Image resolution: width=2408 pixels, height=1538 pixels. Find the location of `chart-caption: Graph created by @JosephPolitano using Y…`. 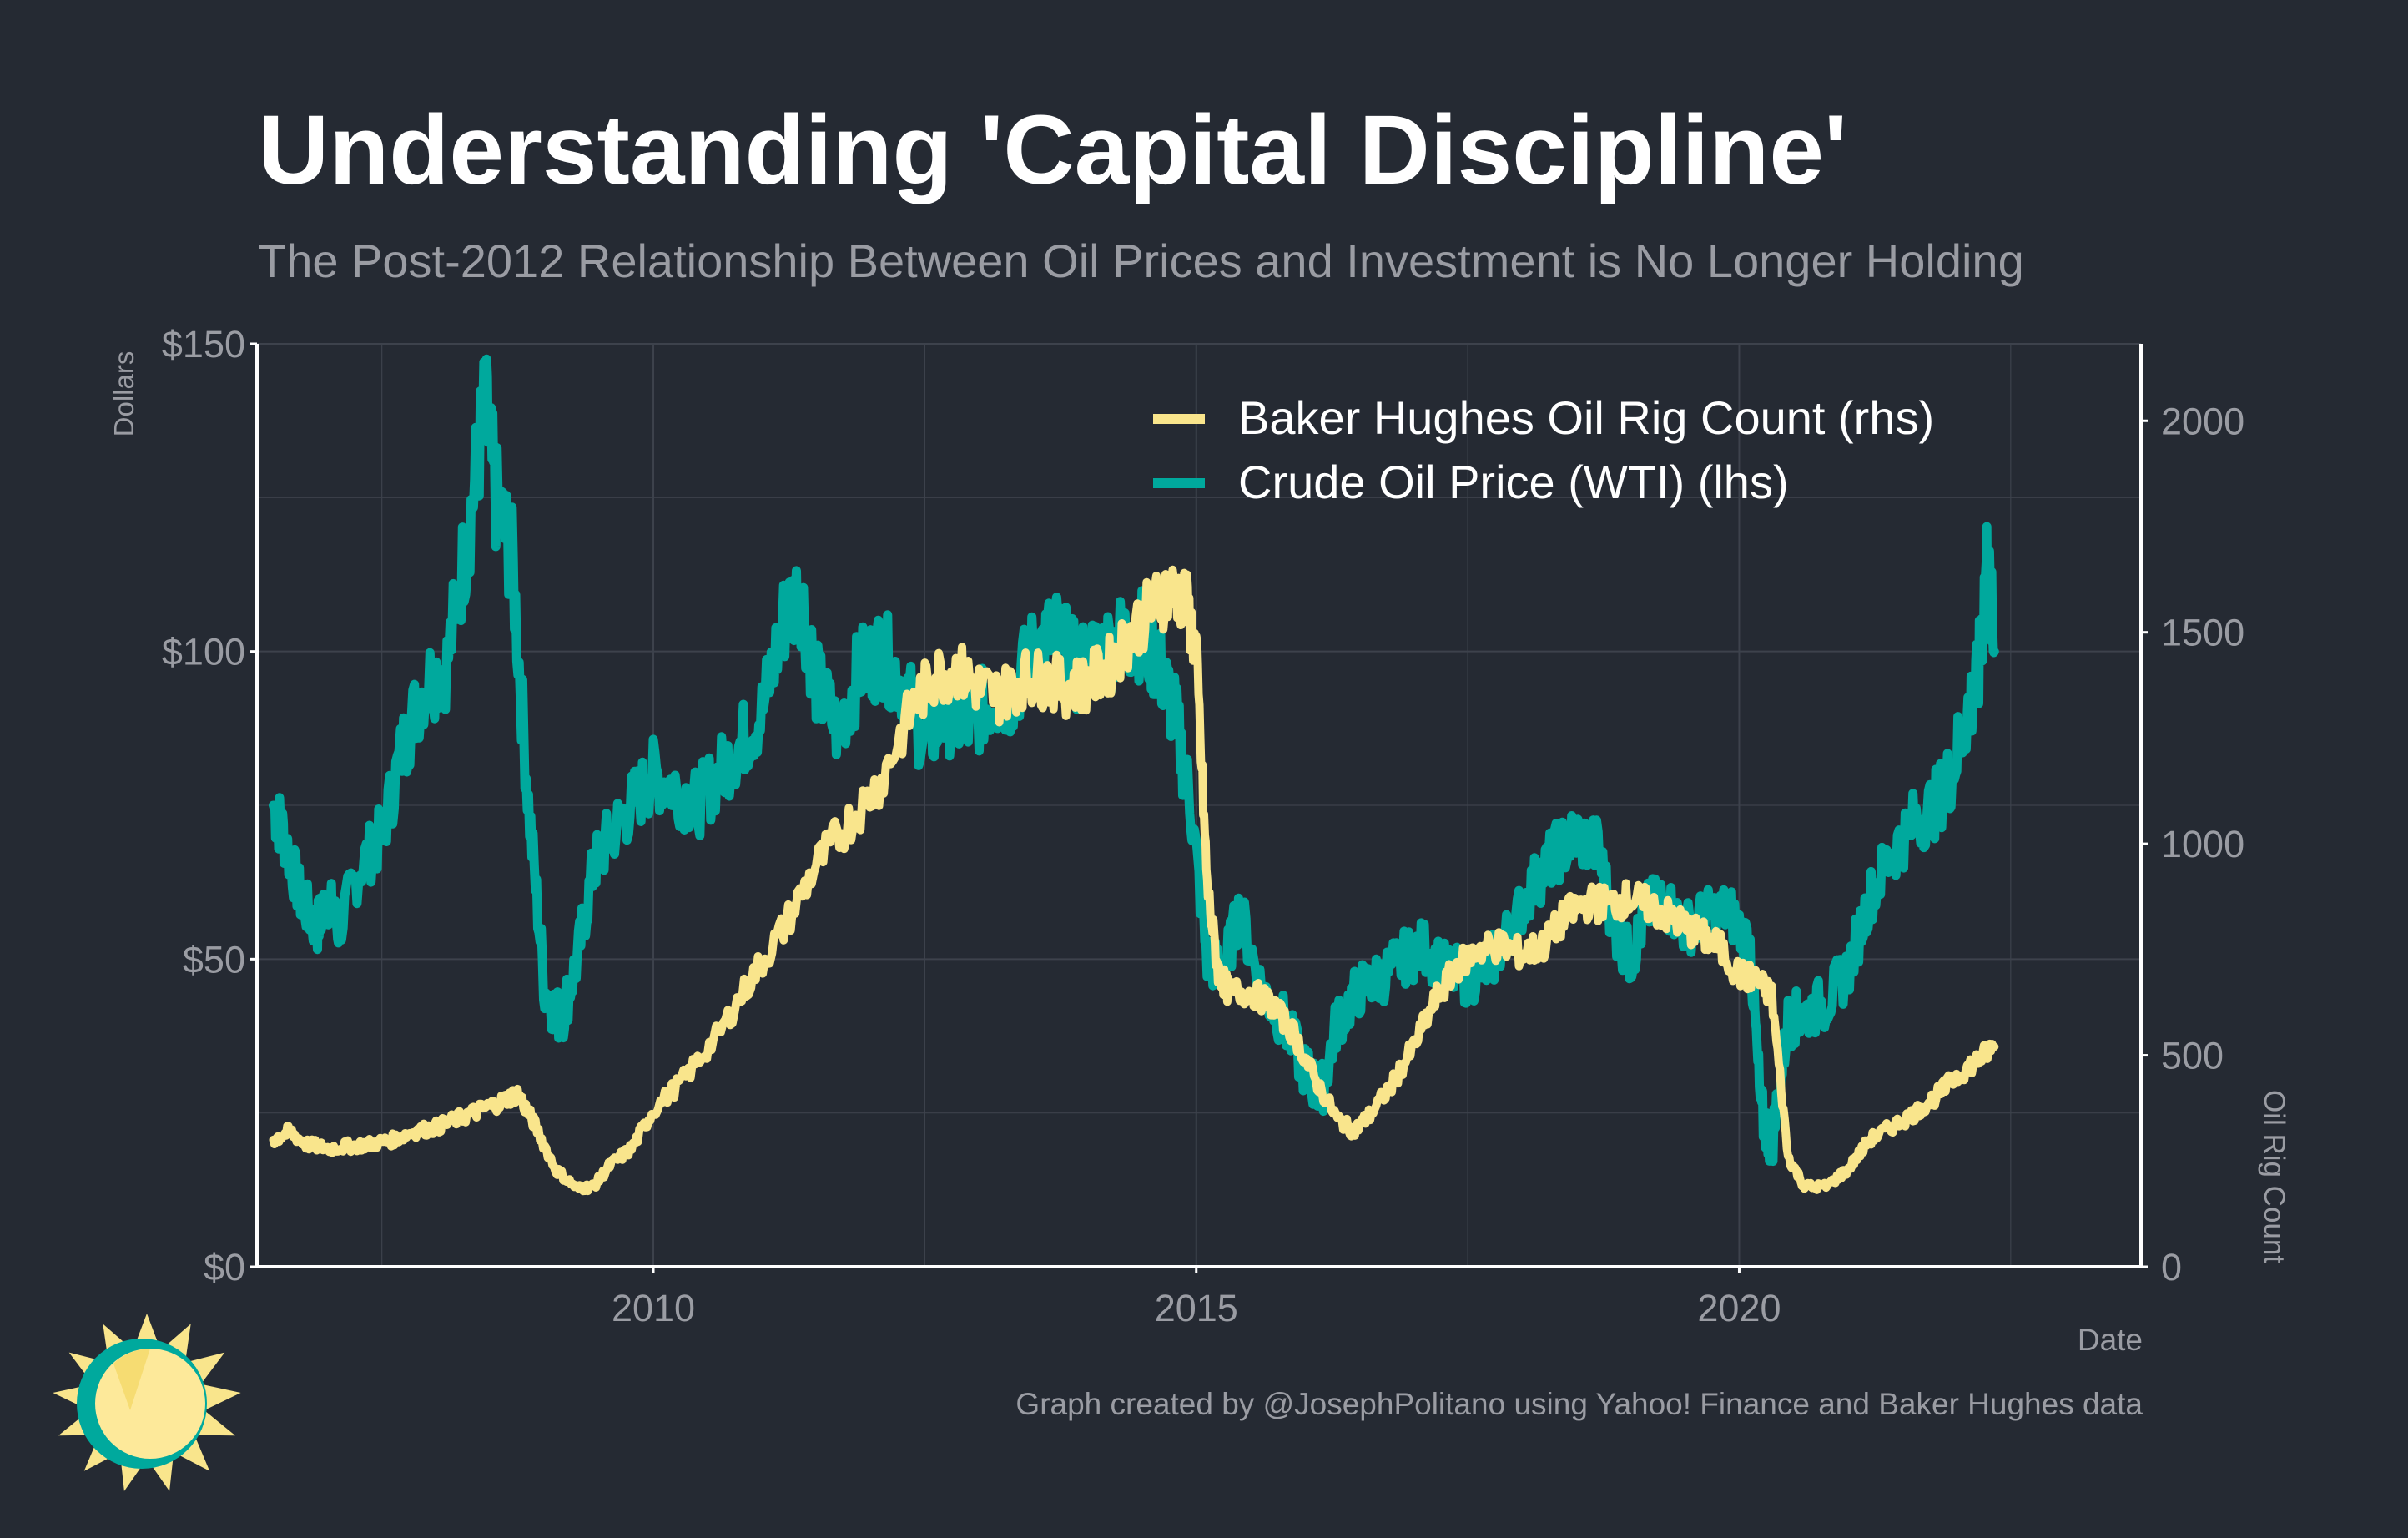

chart-caption: Graph created by @JosephPolitano using Y… is located at coordinates (1579, 1404).